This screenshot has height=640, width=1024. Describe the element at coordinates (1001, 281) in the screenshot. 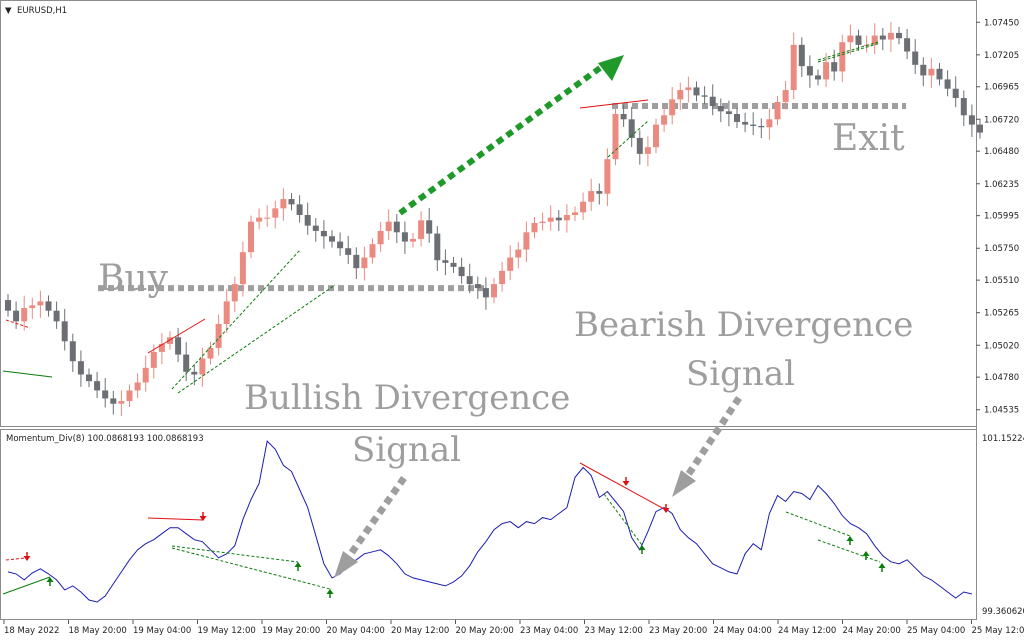

I see `price-tick-label: 1.05510` at that location.